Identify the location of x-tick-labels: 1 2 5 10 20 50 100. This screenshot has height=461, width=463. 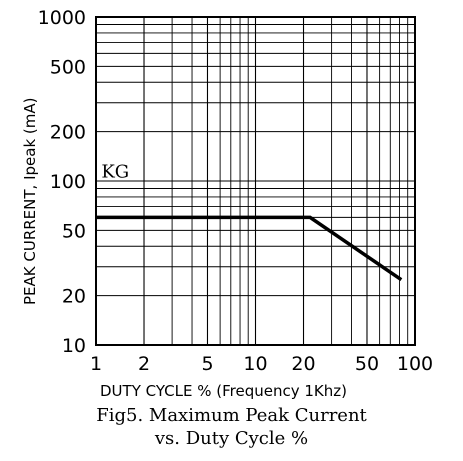
(261, 364).